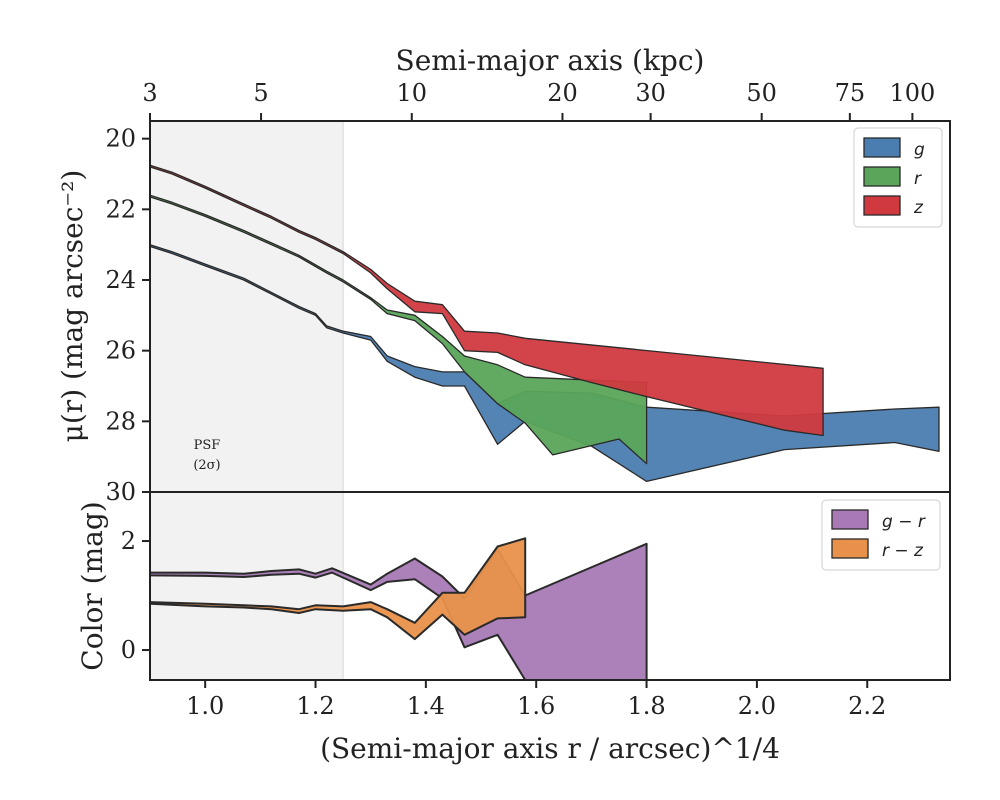  What do you see at coordinates (247, 400) in the screenshot?
I see `psf-region` at bounding box center [247, 400].